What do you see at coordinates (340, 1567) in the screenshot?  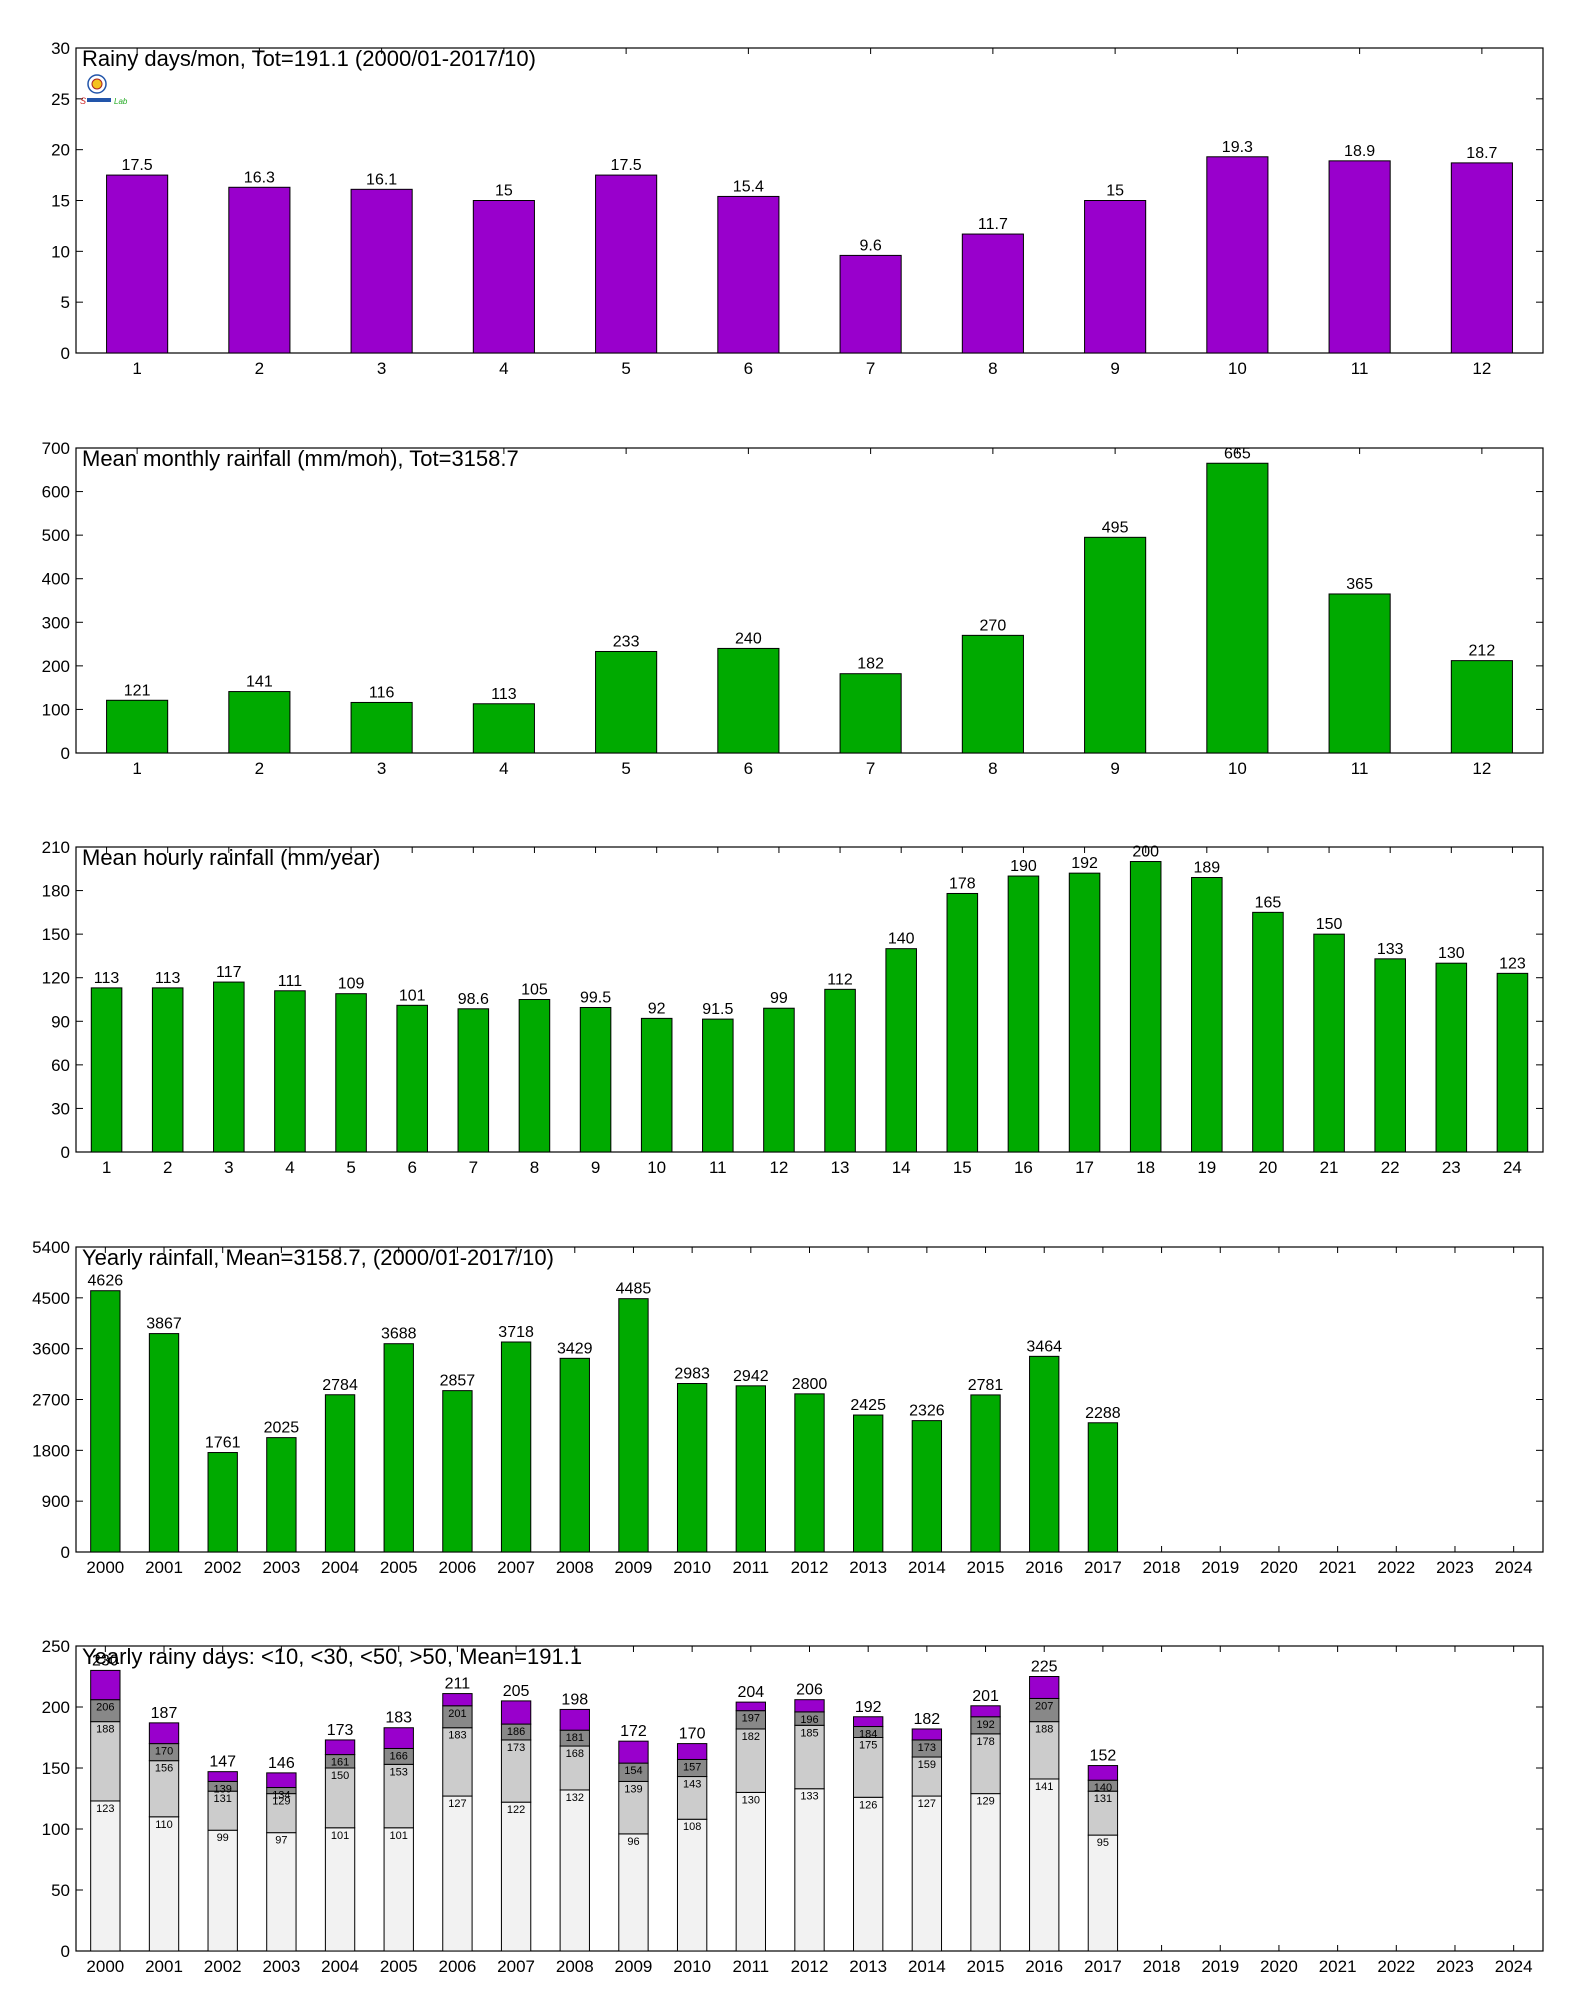 I see `chart4-xtick-label: 2004` at bounding box center [340, 1567].